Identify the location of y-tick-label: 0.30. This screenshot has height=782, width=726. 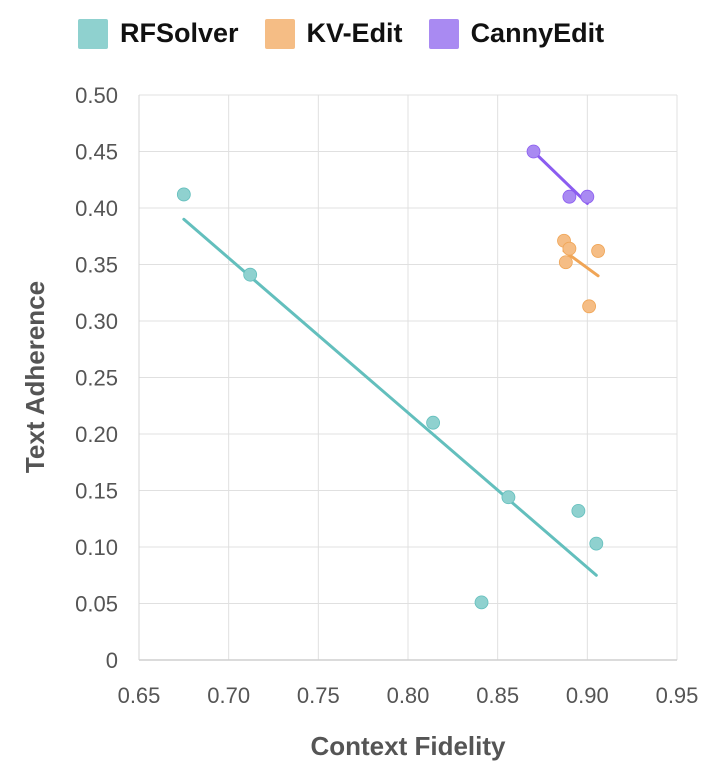
(96, 321).